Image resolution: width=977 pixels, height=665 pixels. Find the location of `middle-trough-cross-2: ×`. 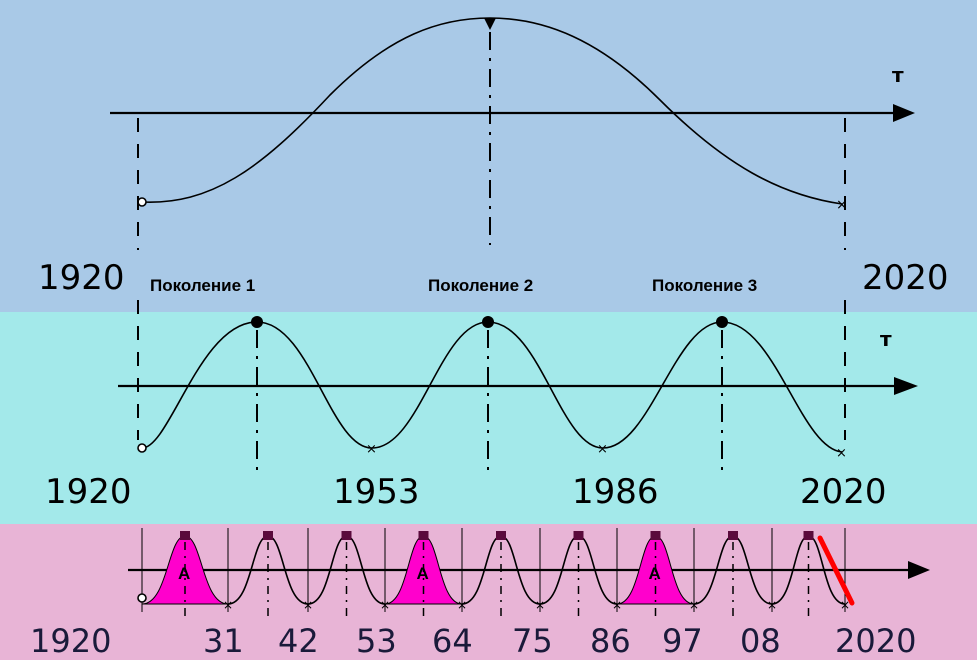

middle-trough-cross-2: × is located at coordinates (602, 449).